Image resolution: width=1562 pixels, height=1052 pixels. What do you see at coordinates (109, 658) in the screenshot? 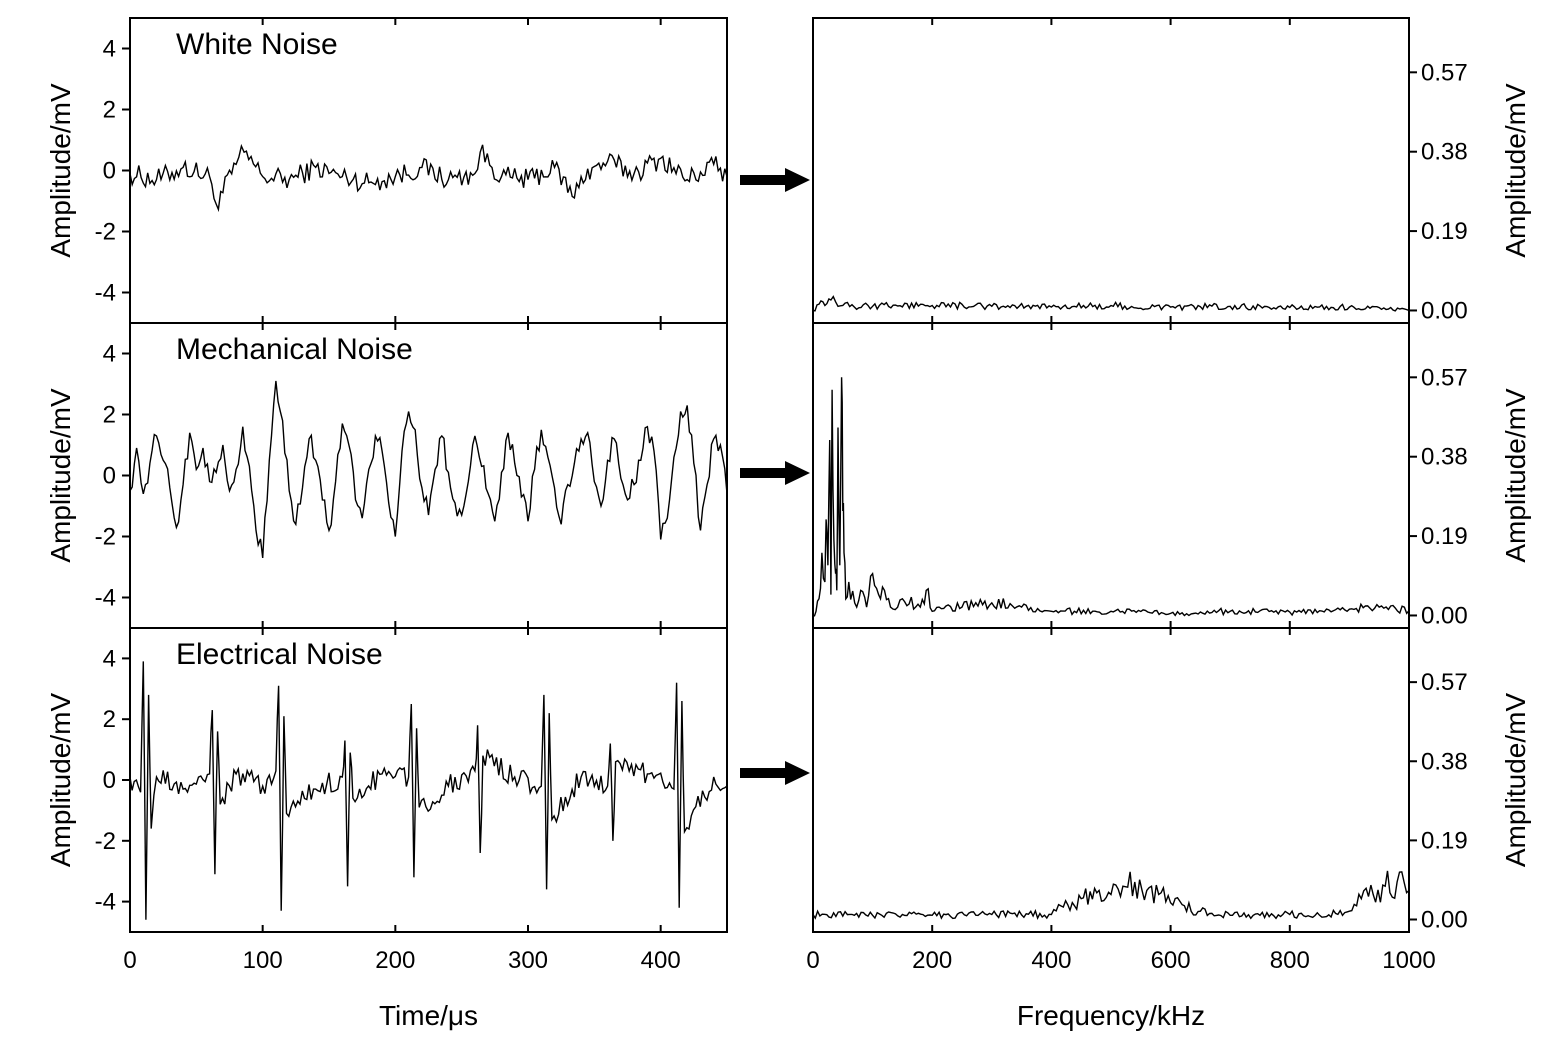
I see `electrical-noise-time-ytick-label: 4` at bounding box center [109, 658].